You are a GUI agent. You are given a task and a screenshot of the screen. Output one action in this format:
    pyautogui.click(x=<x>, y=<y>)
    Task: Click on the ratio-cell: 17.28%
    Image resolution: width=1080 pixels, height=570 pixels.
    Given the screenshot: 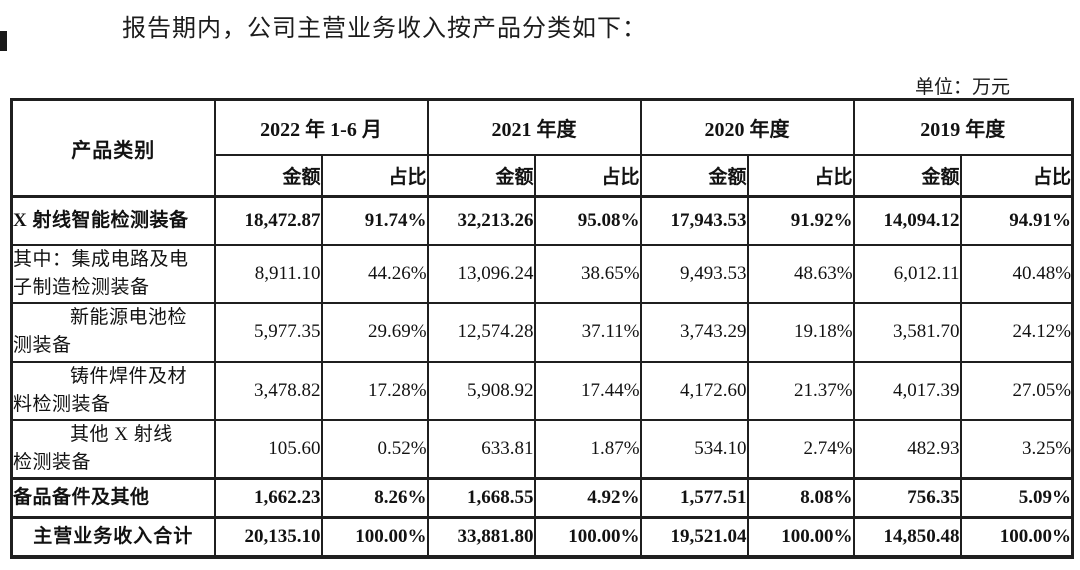 What is the action you would take?
    pyautogui.click(x=374, y=390)
    